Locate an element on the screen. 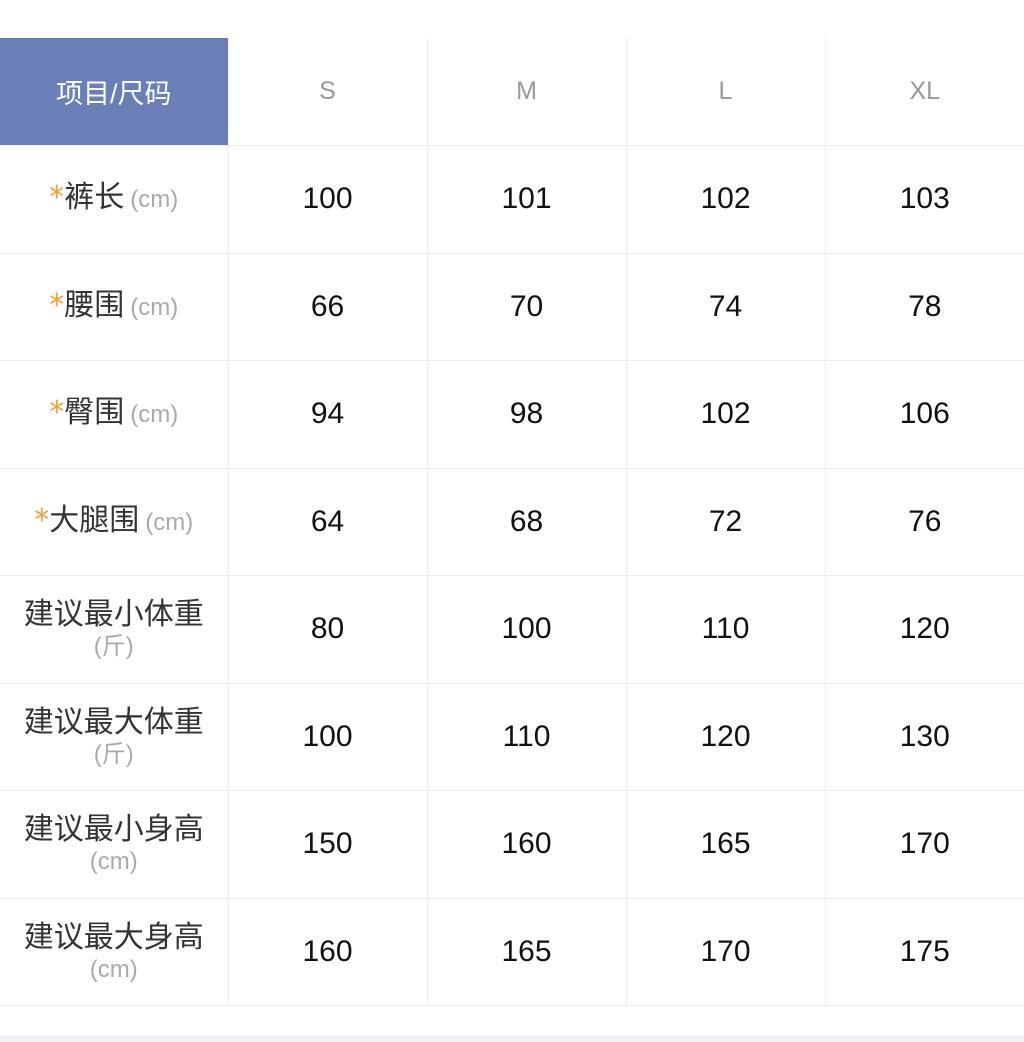 The height and width of the screenshot is (1042, 1024). value-cell: 64 is located at coordinates (327, 521).